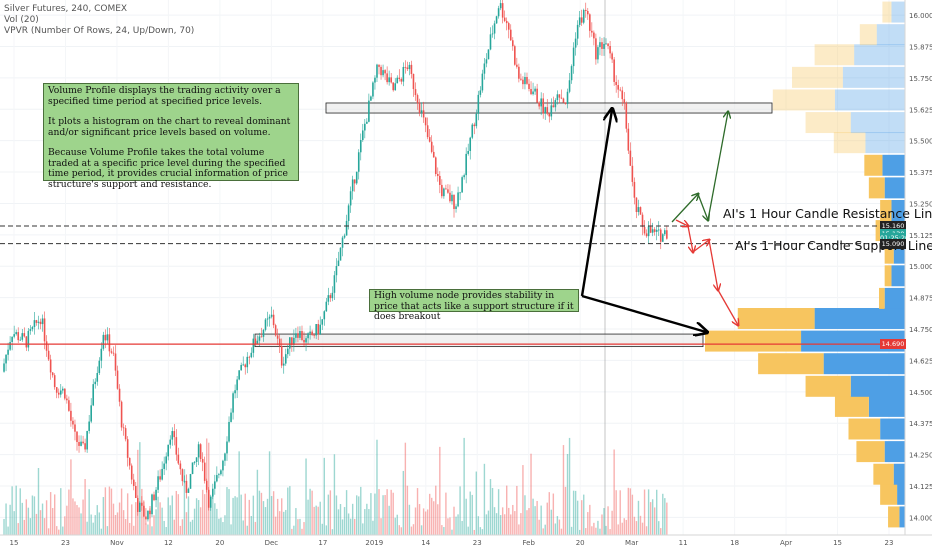  What do you see at coordinates (322, 543) in the screenshot?
I see `x-tick-label: 17` at bounding box center [322, 543].